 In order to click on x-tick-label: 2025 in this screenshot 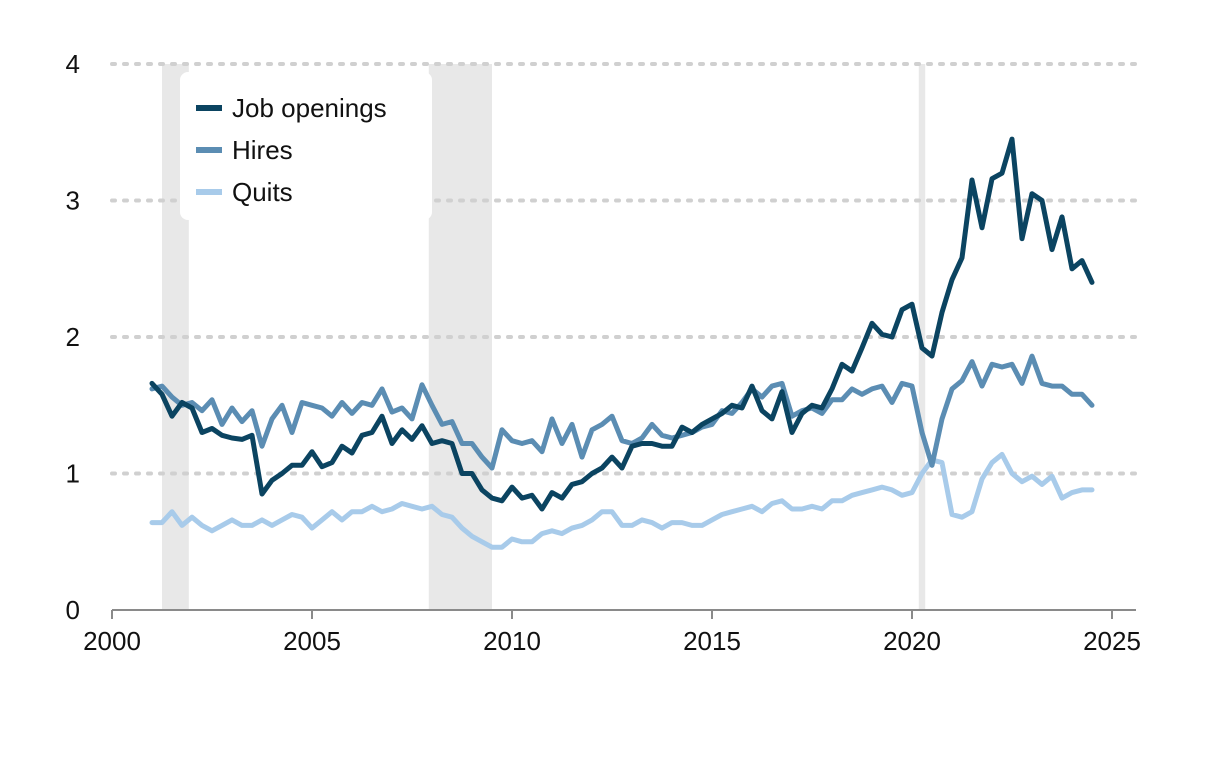, I will do `click(1112, 641)`.